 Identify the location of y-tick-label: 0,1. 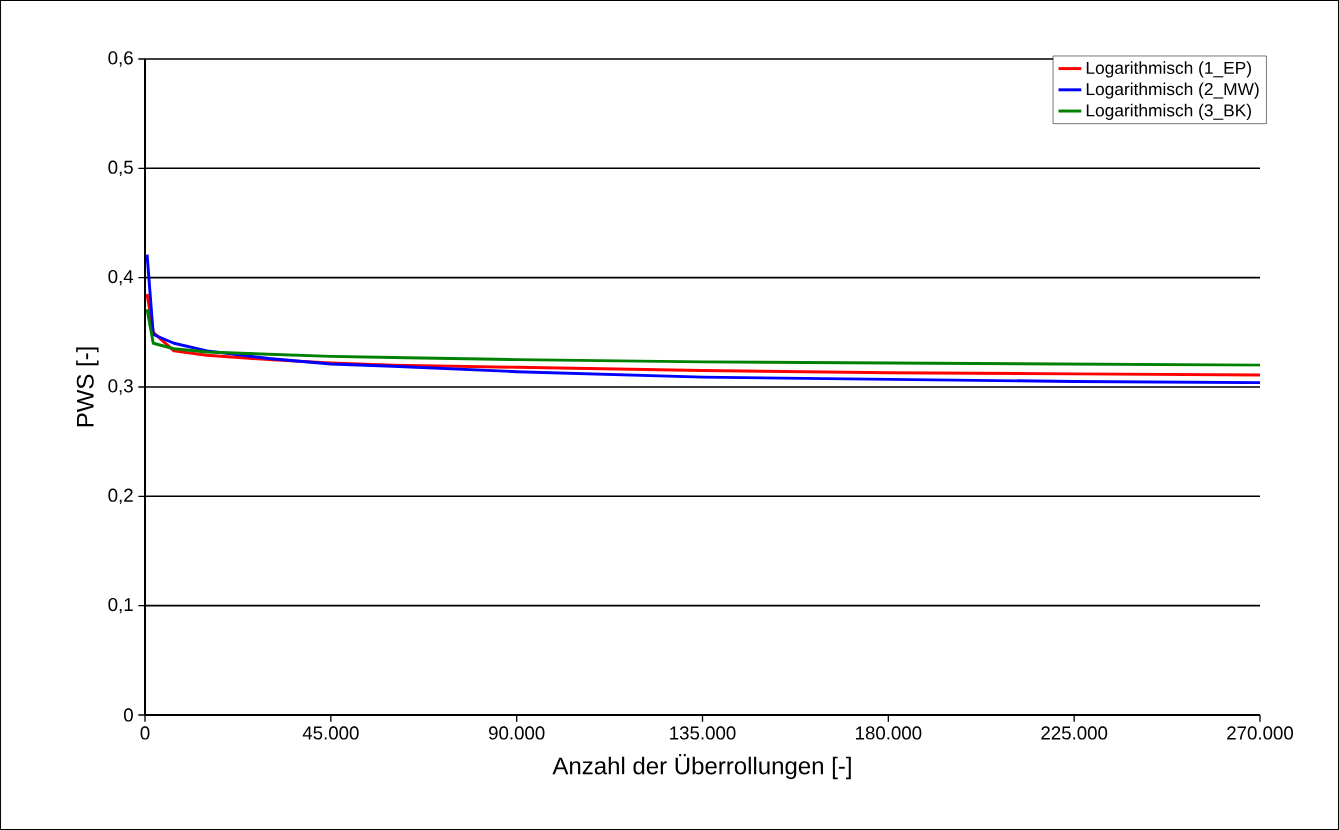
(120, 605).